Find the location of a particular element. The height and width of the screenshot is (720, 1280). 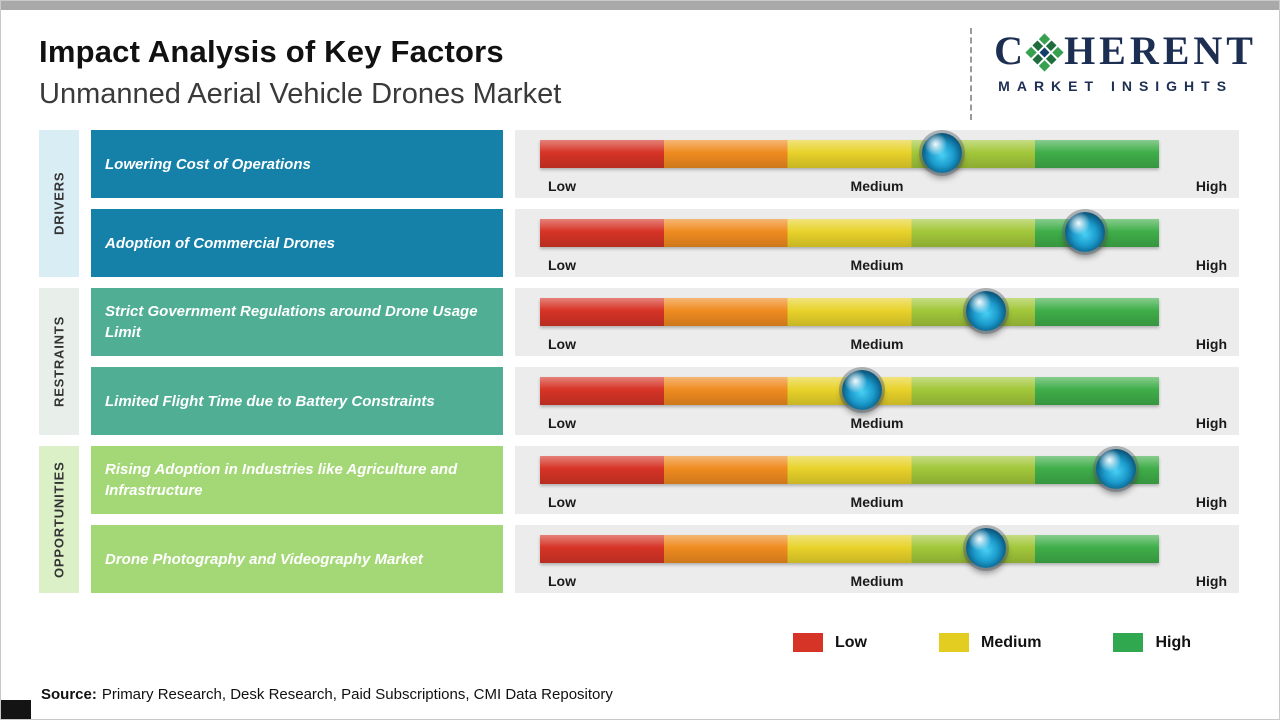

legend-item-high: High is located at coordinates (1152, 642).